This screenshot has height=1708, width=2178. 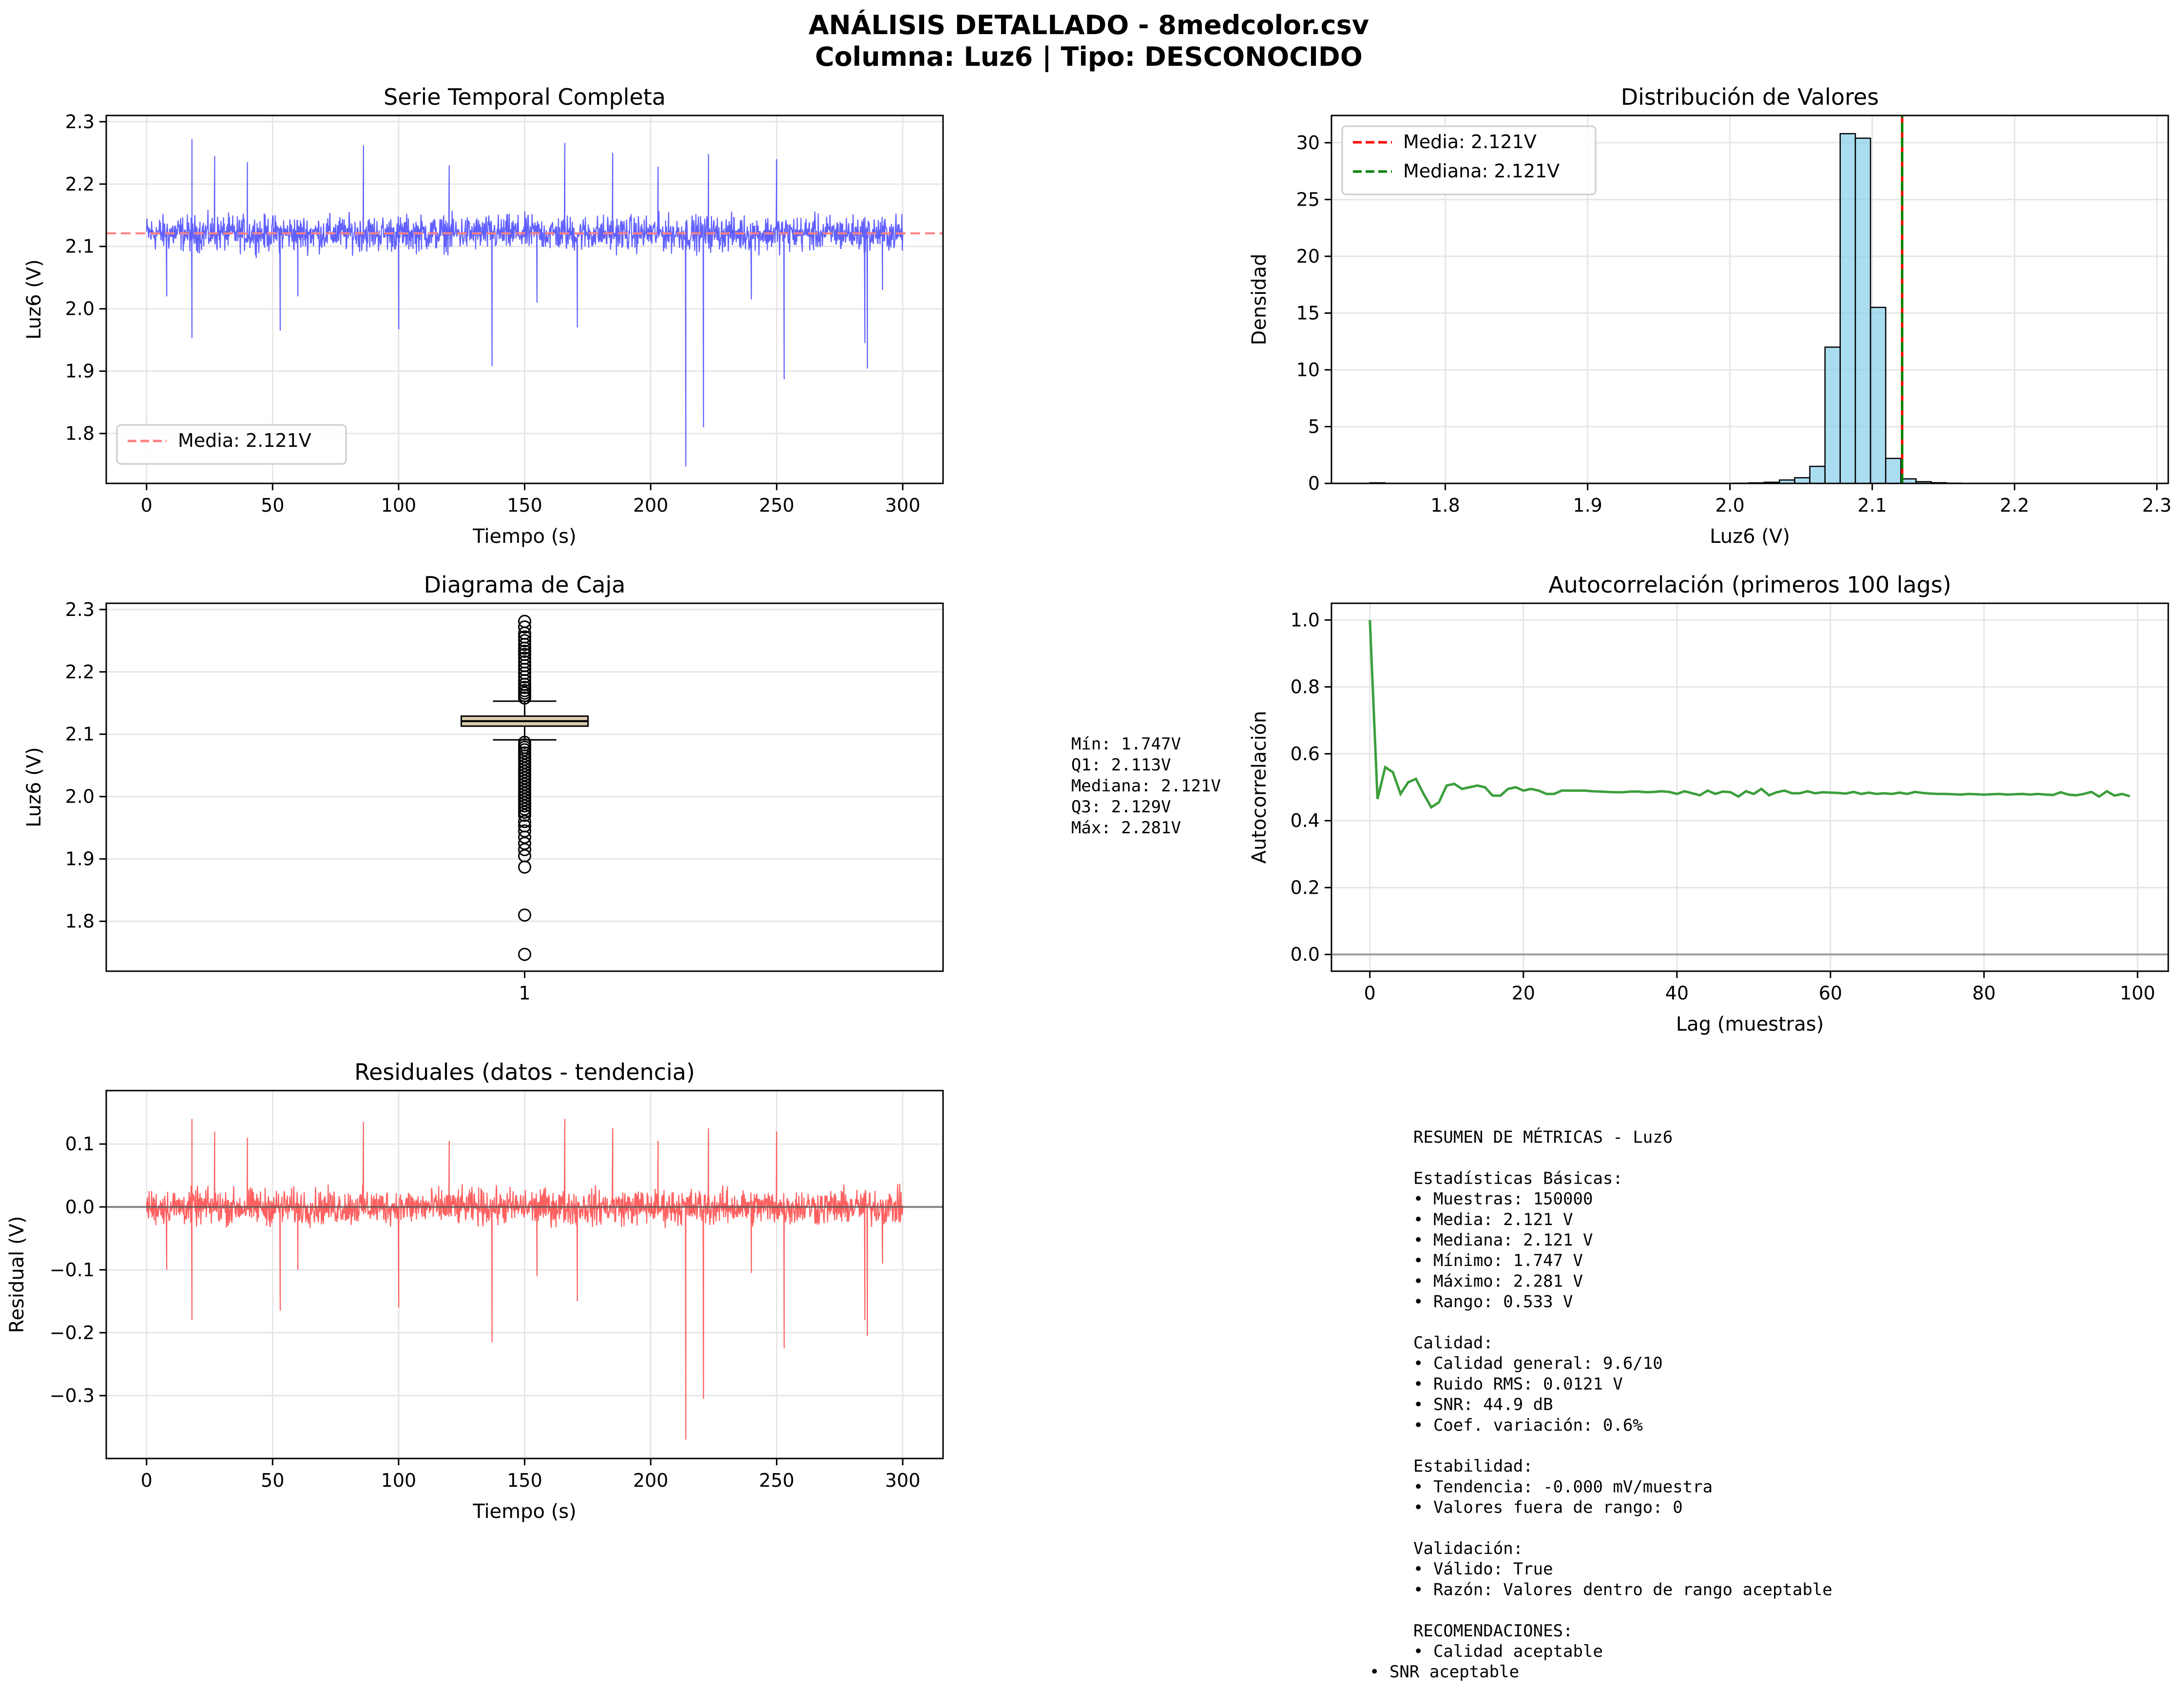 I want to click on y-tick-label: 1.9, so click(x=80, y=371).